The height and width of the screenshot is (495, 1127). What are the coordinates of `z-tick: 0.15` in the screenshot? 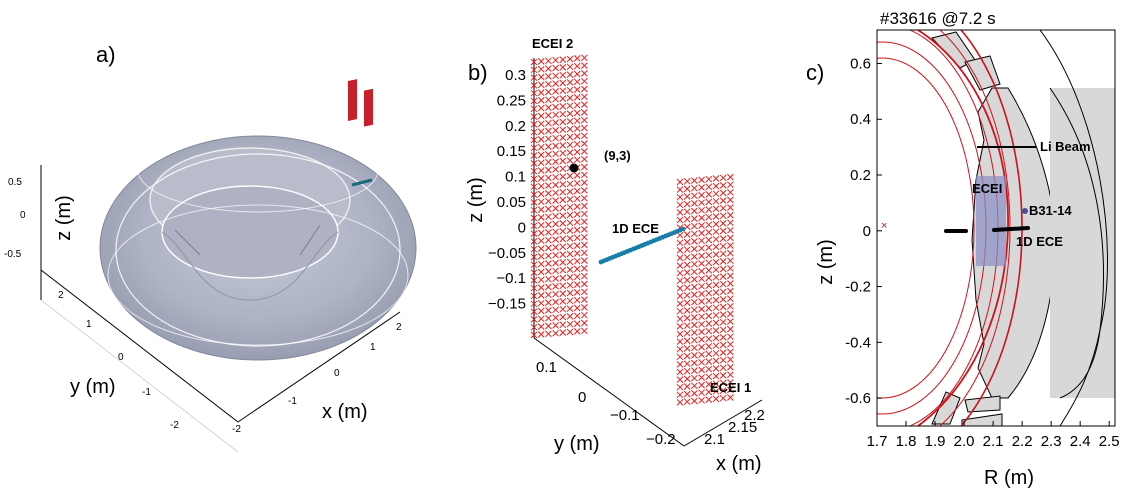 It's located at (511, 151).